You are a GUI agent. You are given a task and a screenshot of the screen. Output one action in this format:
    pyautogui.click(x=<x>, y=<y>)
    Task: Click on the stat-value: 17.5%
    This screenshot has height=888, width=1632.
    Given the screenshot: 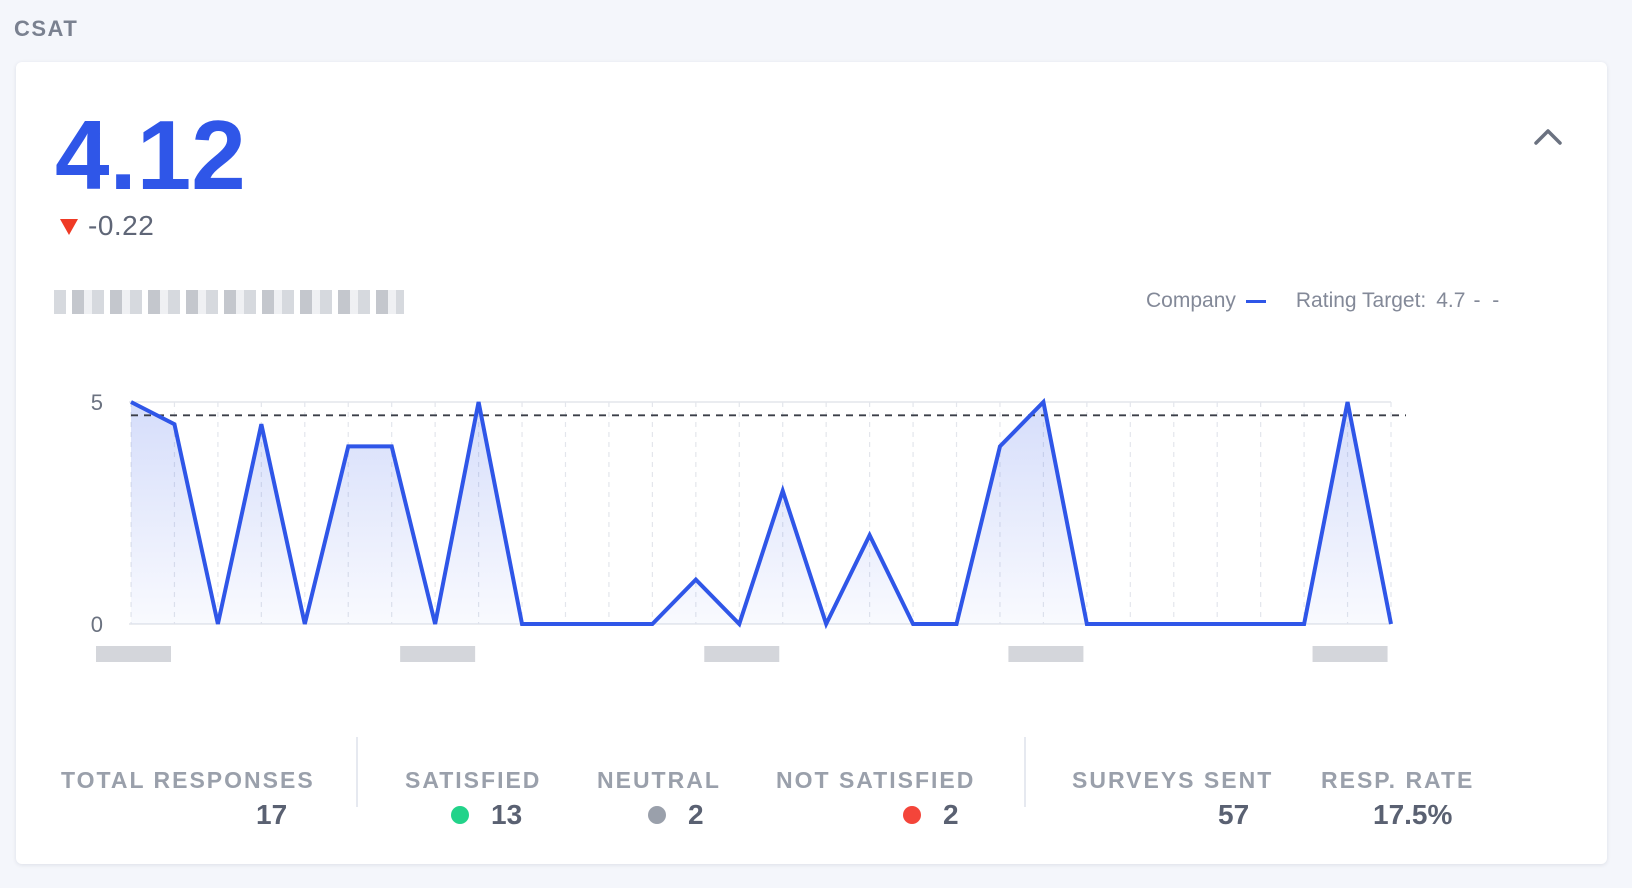 What is the action you would take?
    pyautogui.click(x=1413, y=814)
    